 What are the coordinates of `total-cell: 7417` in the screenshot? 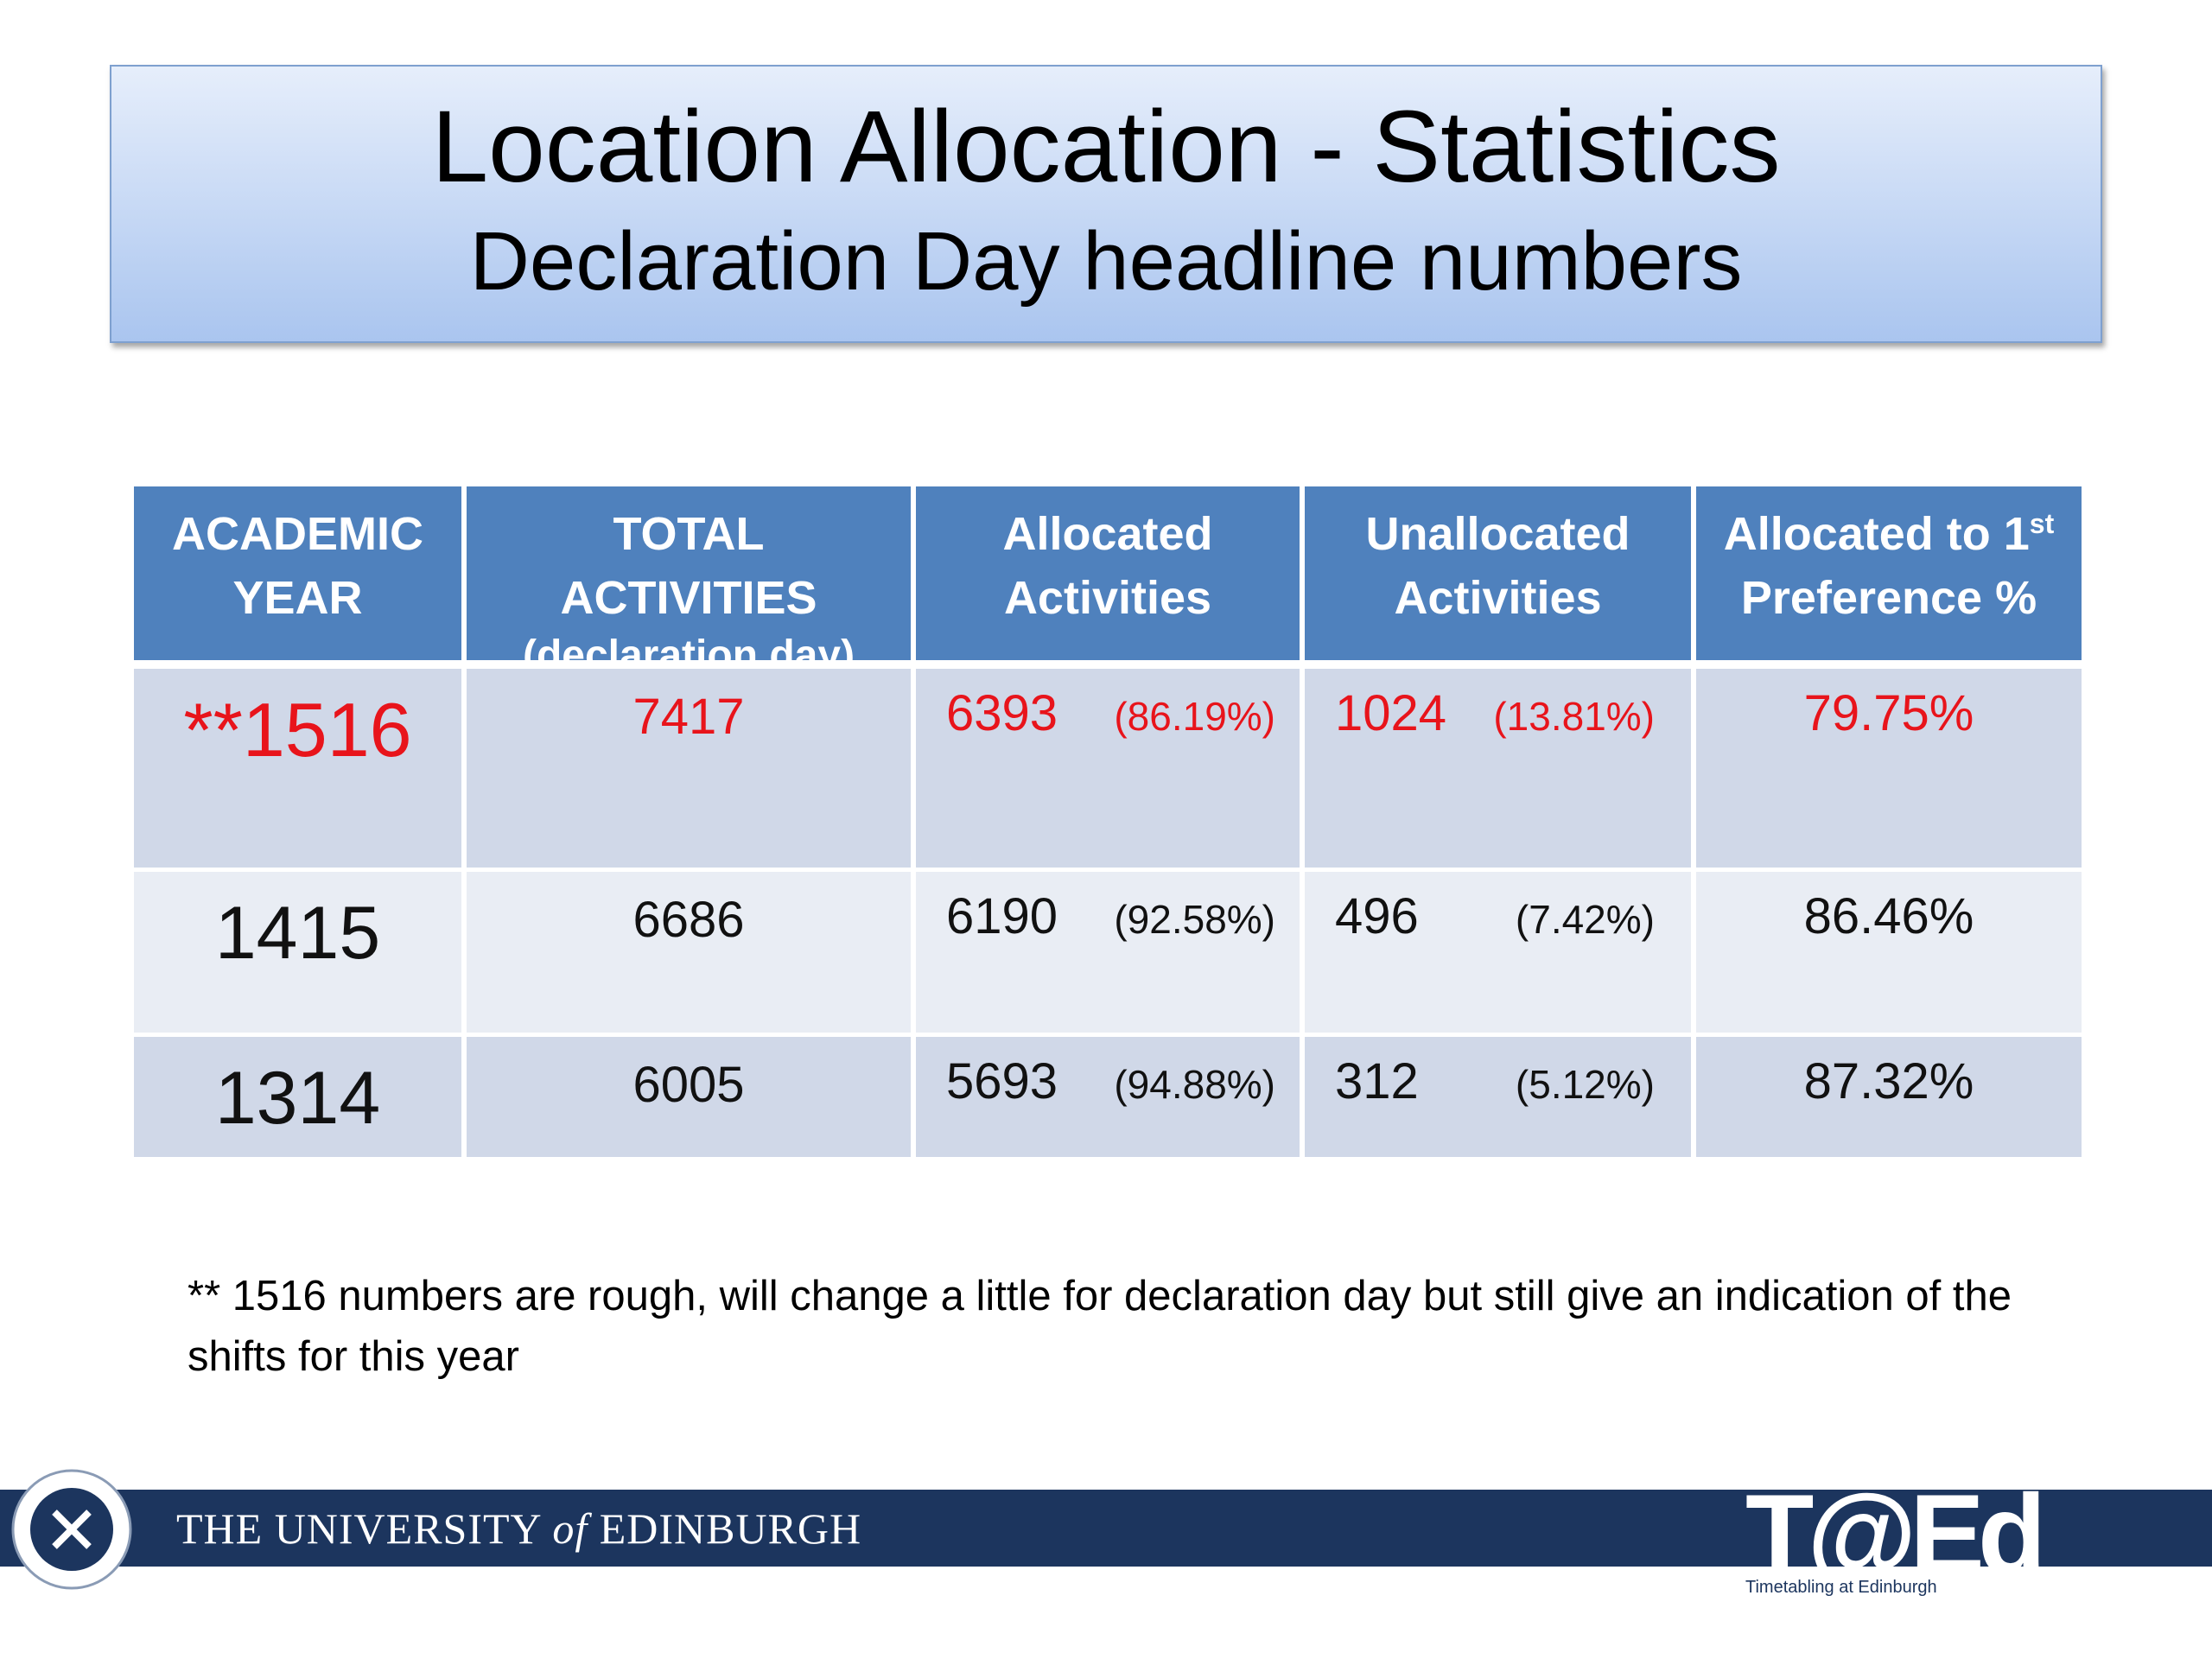 It's located at (689, 768).